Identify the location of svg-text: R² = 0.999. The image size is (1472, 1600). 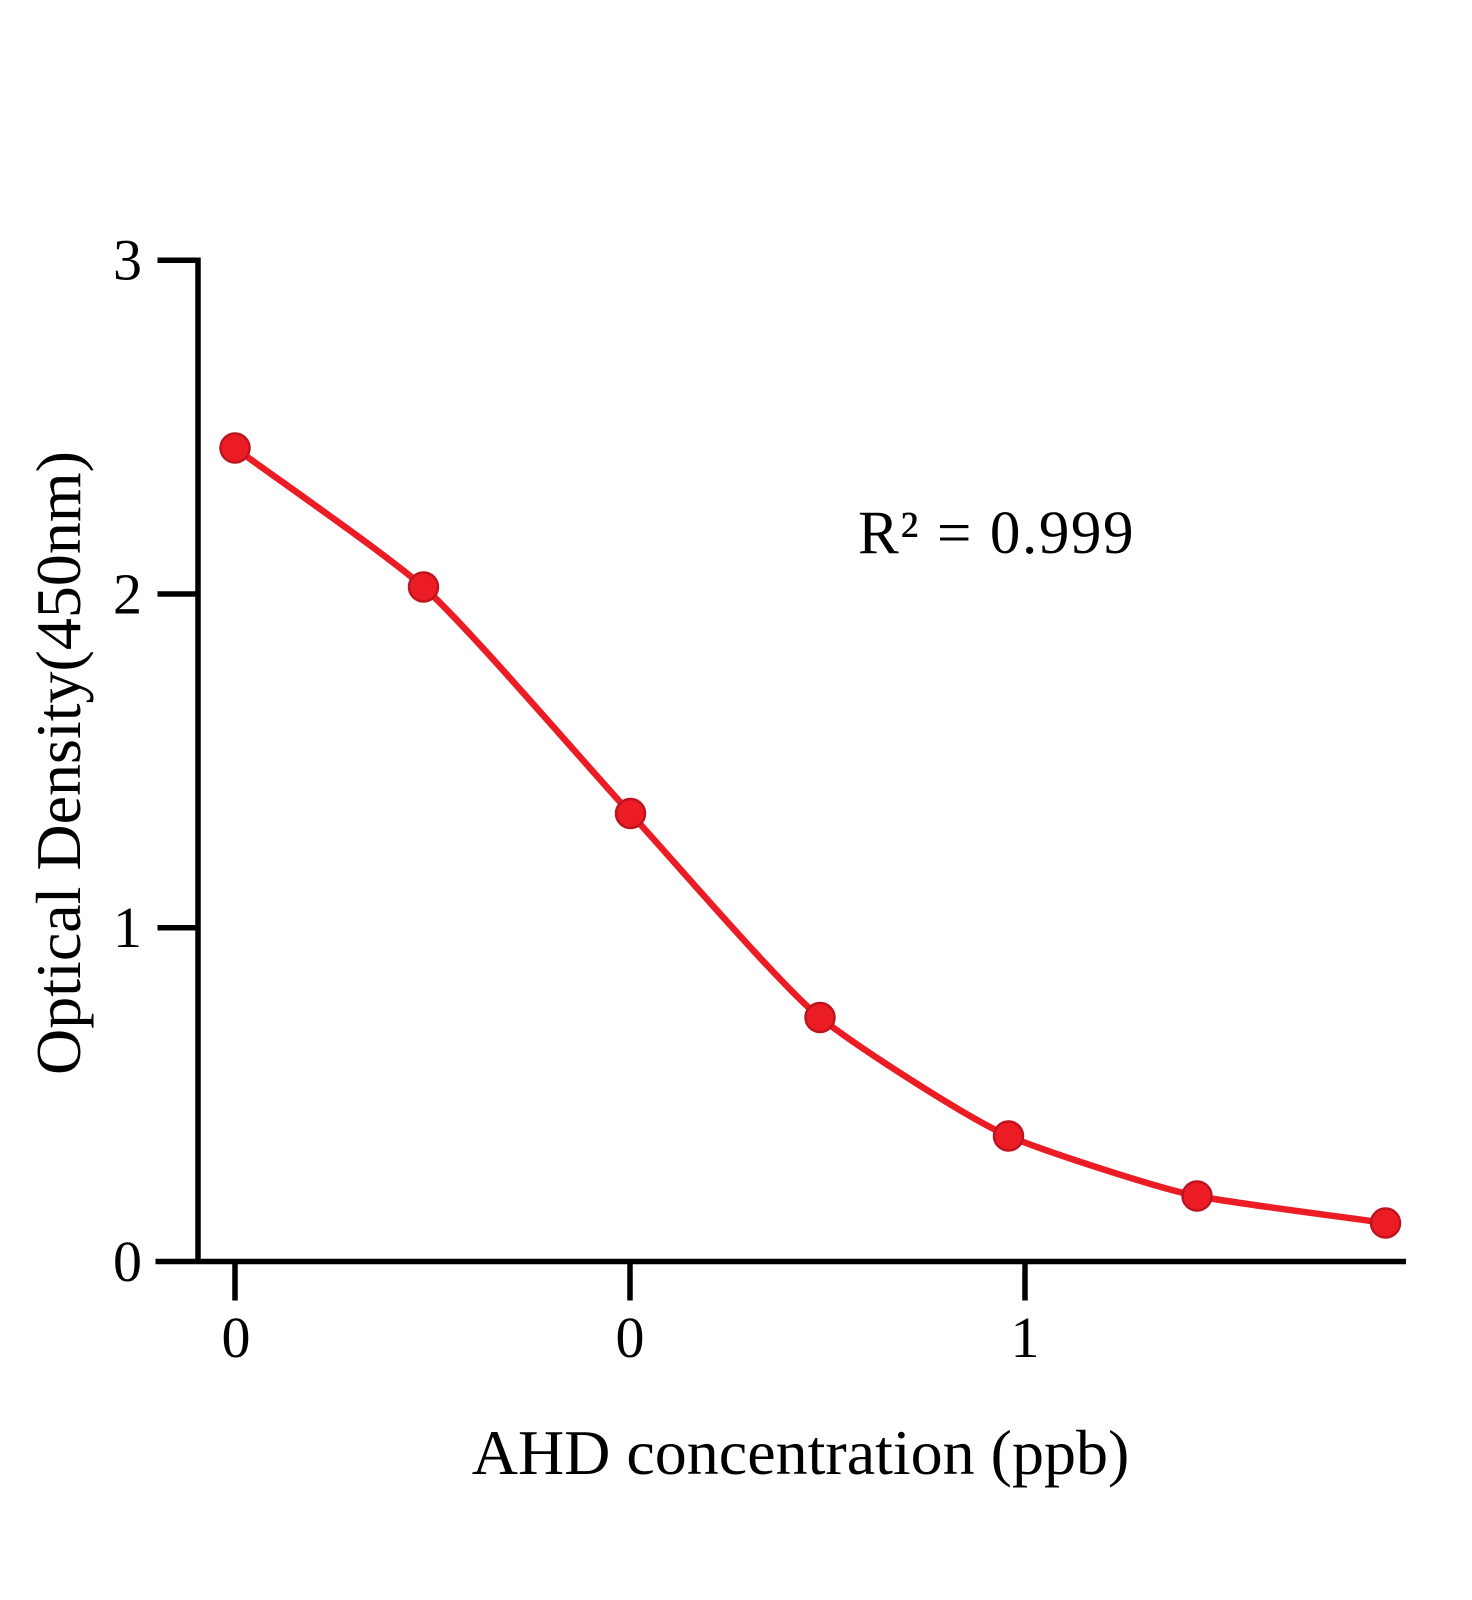
(996, 533).